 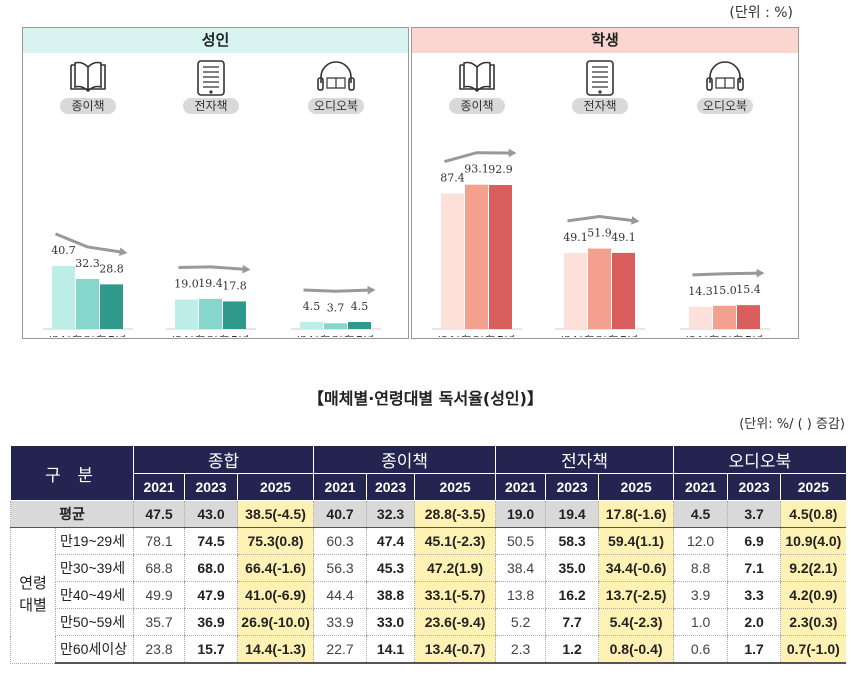 What do you see at coordinates (725, 106) in the screenshot?
I see `media-label: 오디오북` at bounding box center [725, 106].